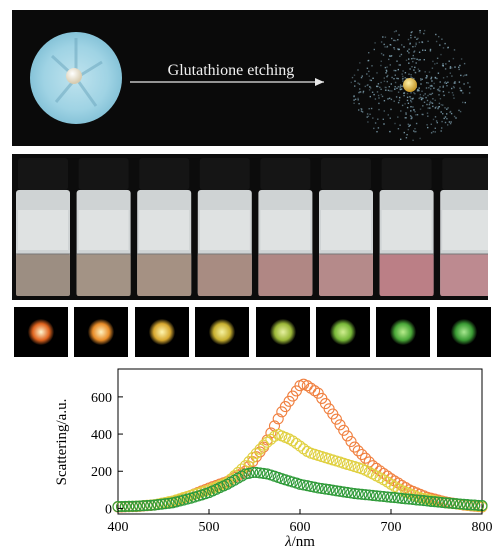  What do you see at coordinates (482, 527) in the screenshot?
I see `x-tick-label: 800` at bounding box center [482, 527].